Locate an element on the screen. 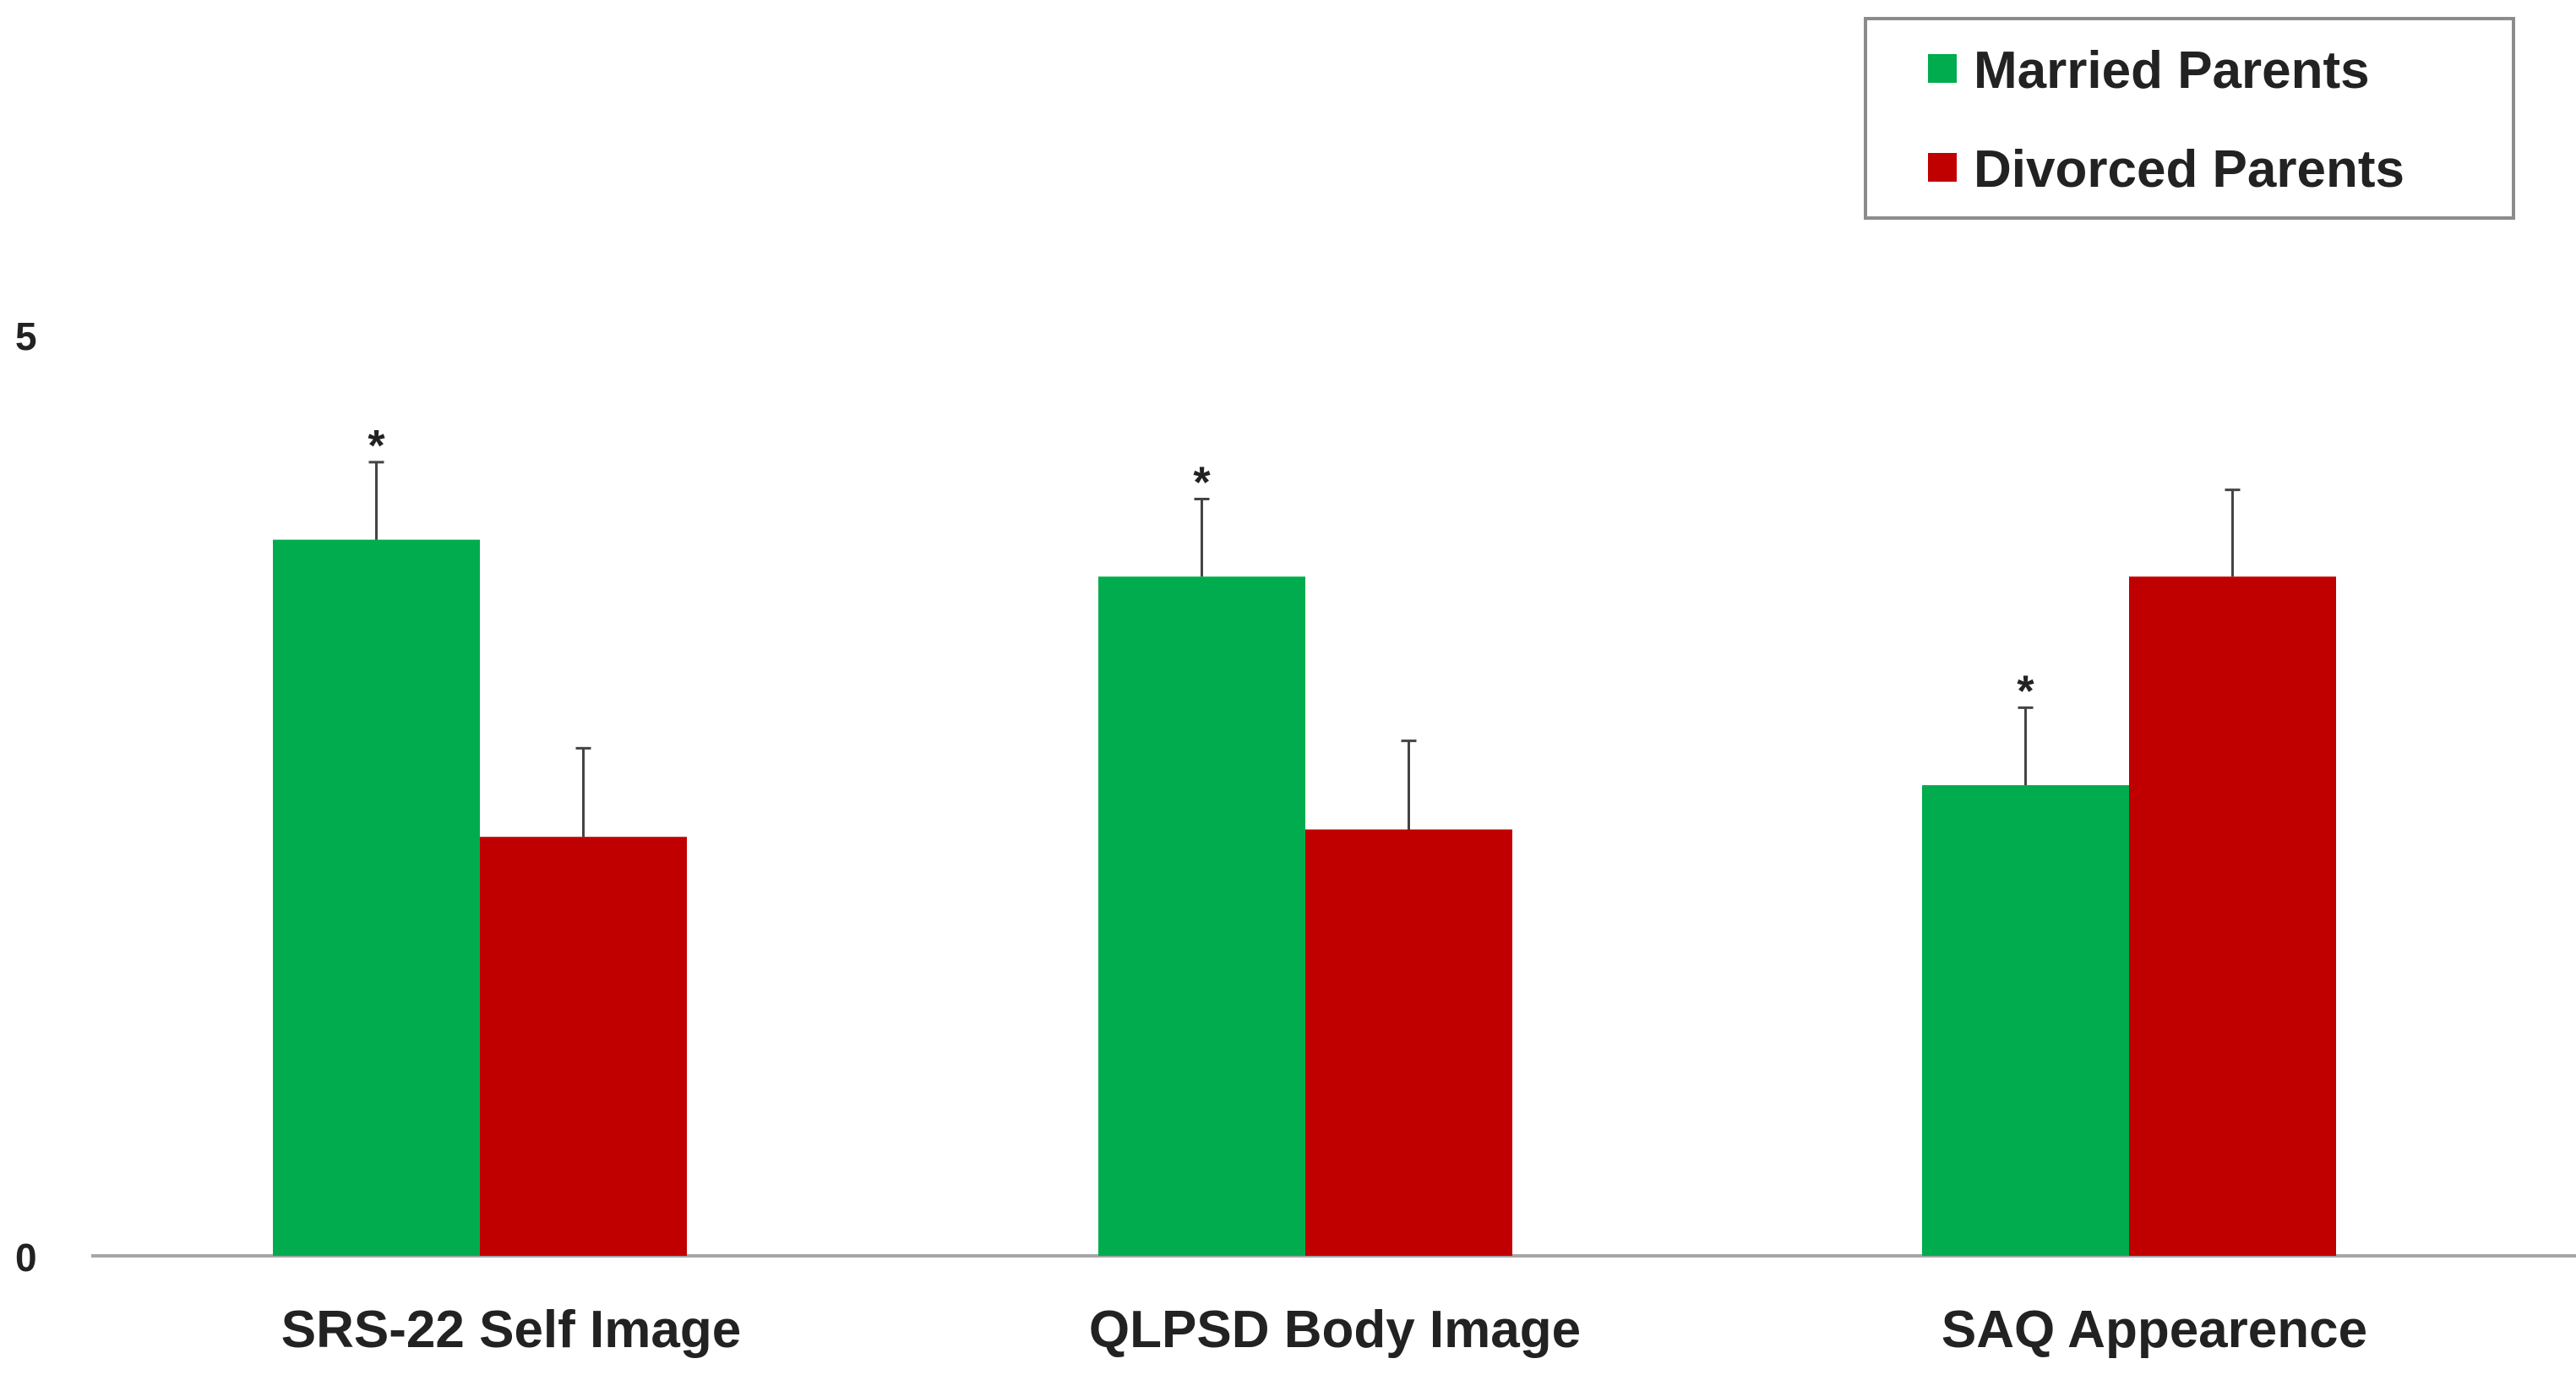 The width and height of the screenshot is (2576, 1375). significance-marker-saq-appearence-married-parents: * is located at coordinates (2025, 691).